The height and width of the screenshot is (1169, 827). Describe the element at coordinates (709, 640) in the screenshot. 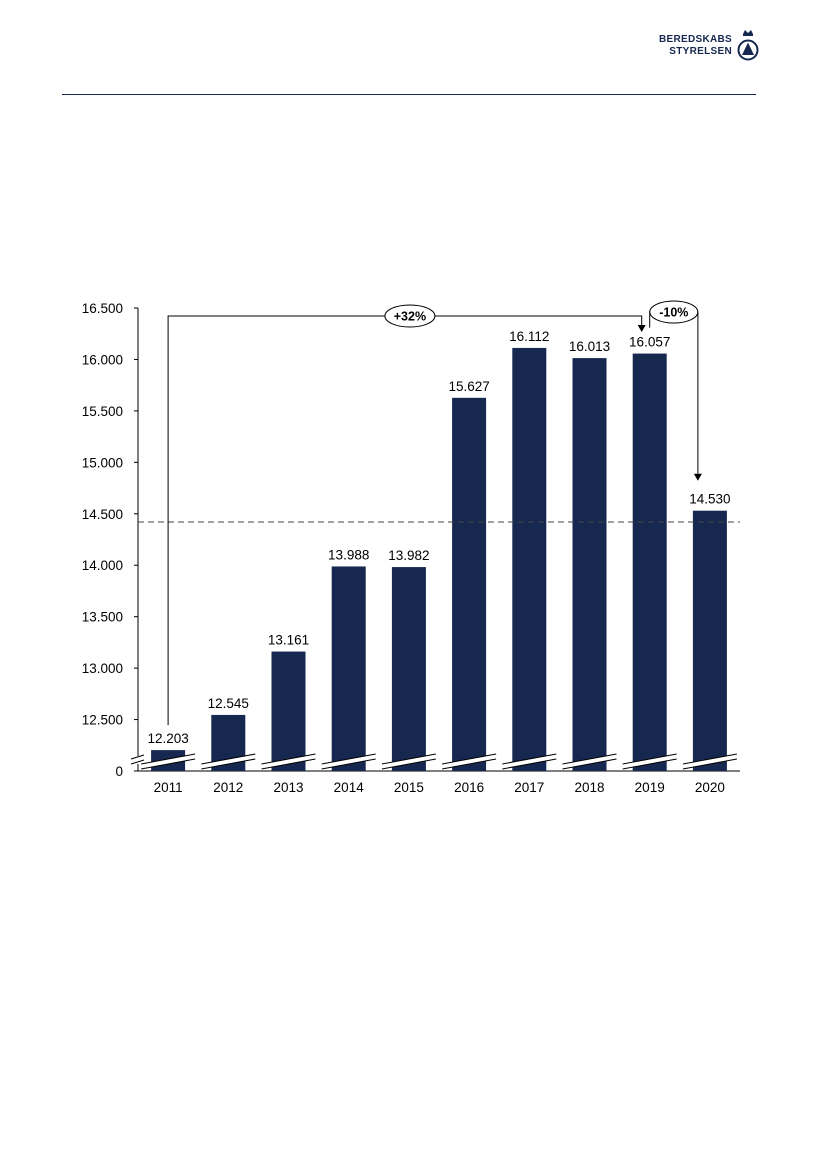

I see `bar-2020` at that location.